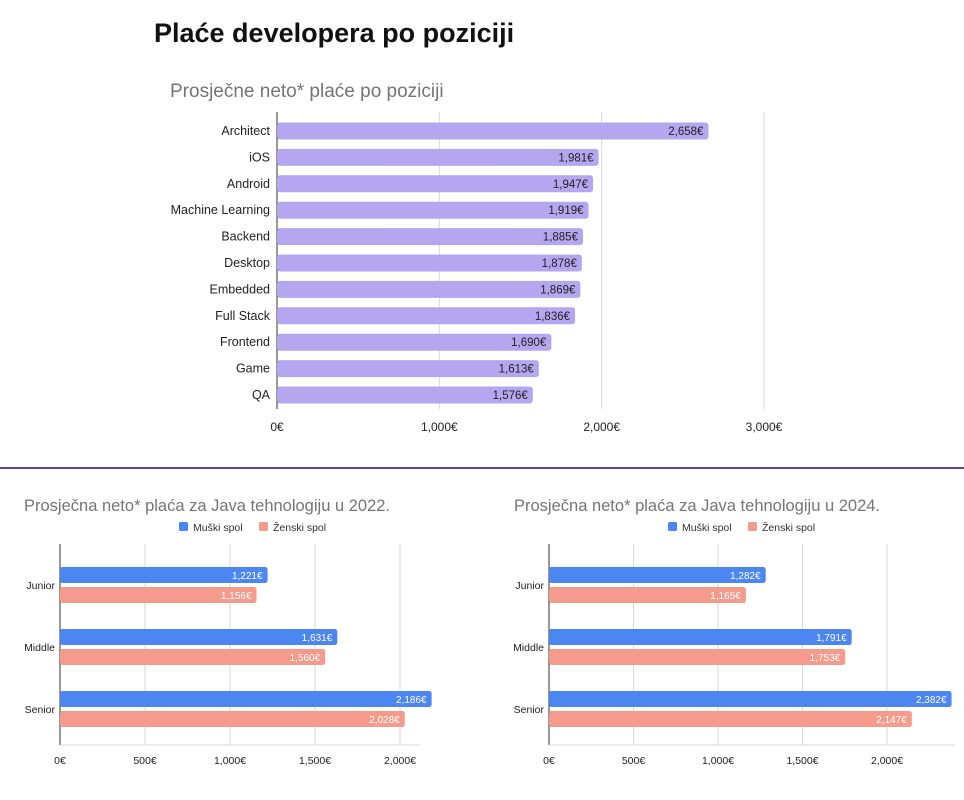 Image resolution: width=964 pixels, height=800 pixels. Describe the element at coordinates (253, 369) in the screenshot. I see `category-label: Game` at that location.